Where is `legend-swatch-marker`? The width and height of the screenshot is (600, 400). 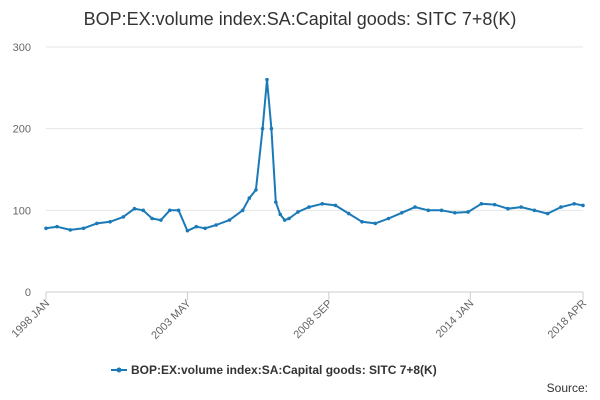
legend-swatch-marker is located at coordinates (119, 370).